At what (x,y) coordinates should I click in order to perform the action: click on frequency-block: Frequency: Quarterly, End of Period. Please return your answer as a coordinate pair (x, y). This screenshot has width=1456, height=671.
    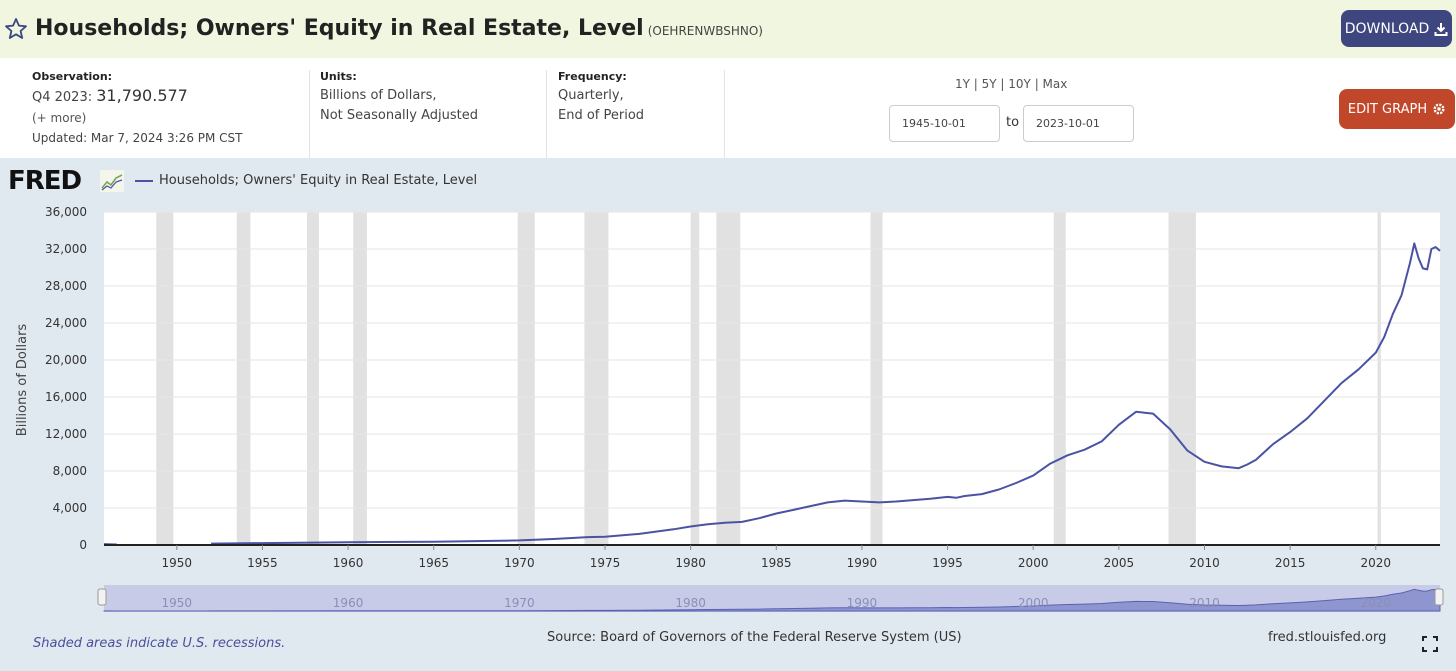
    Looking at the image, I should click on (601, 98).